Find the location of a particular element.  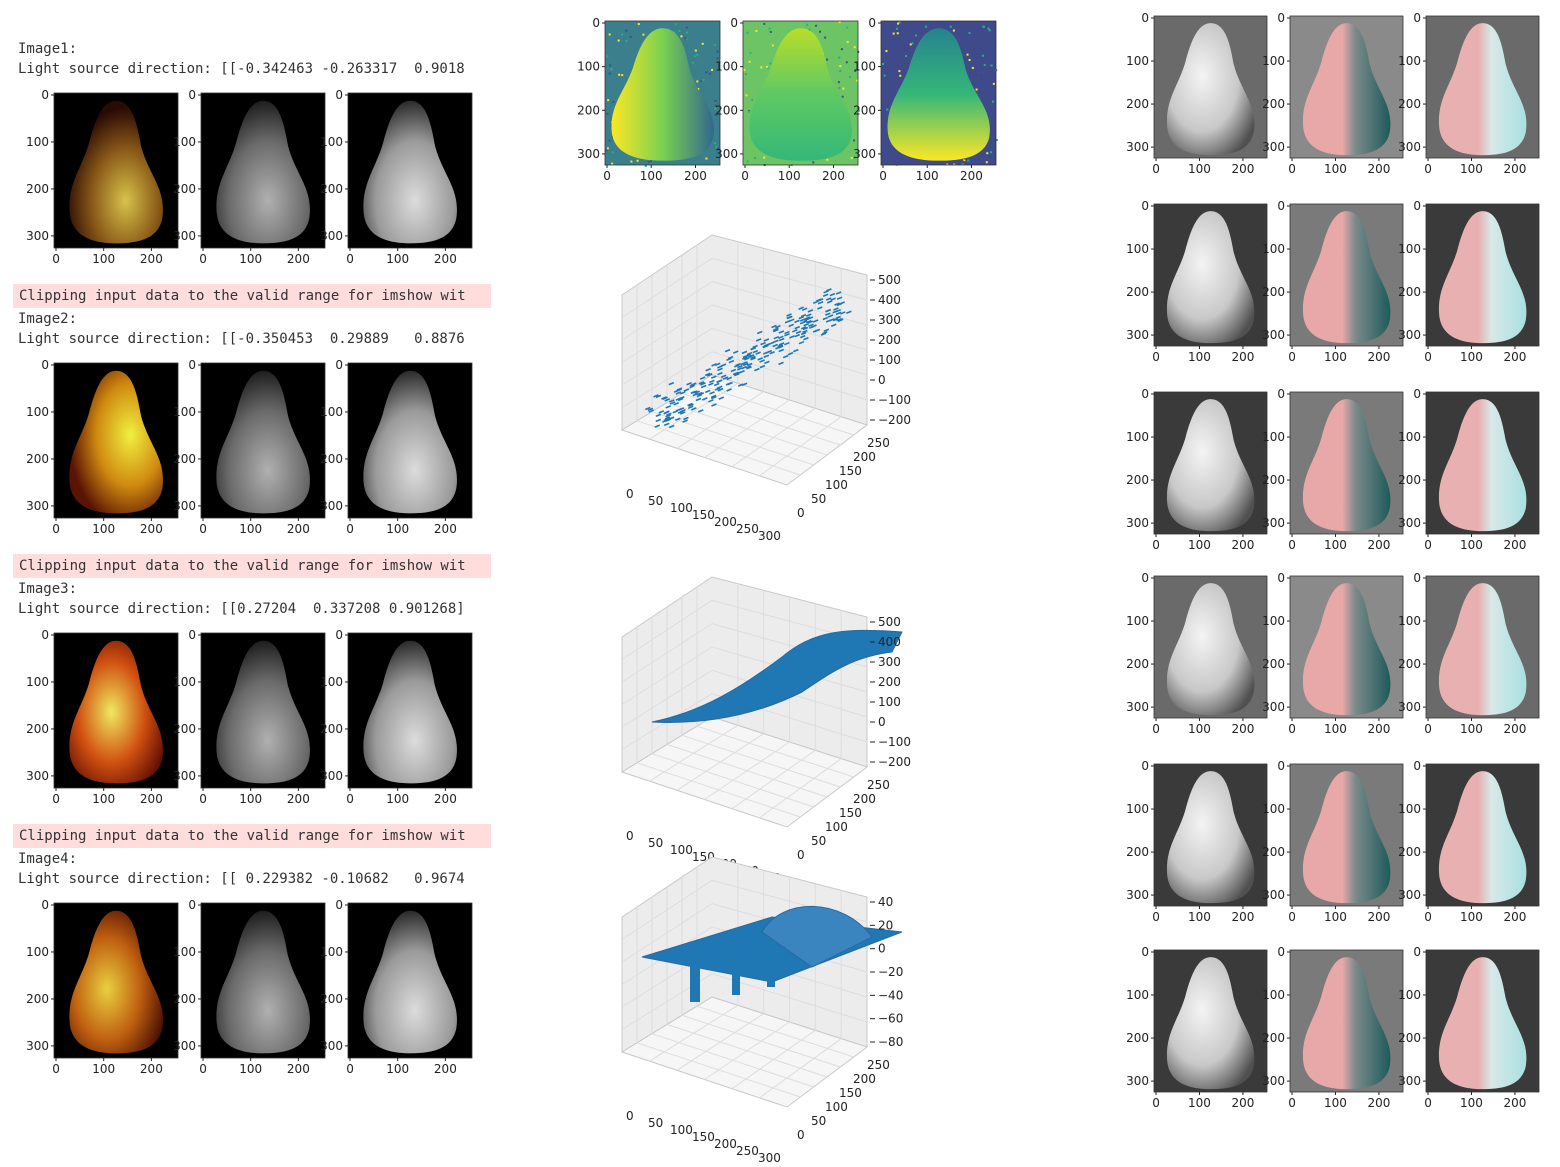

z-tick-label: 300 is located at coordinates (889, 320).